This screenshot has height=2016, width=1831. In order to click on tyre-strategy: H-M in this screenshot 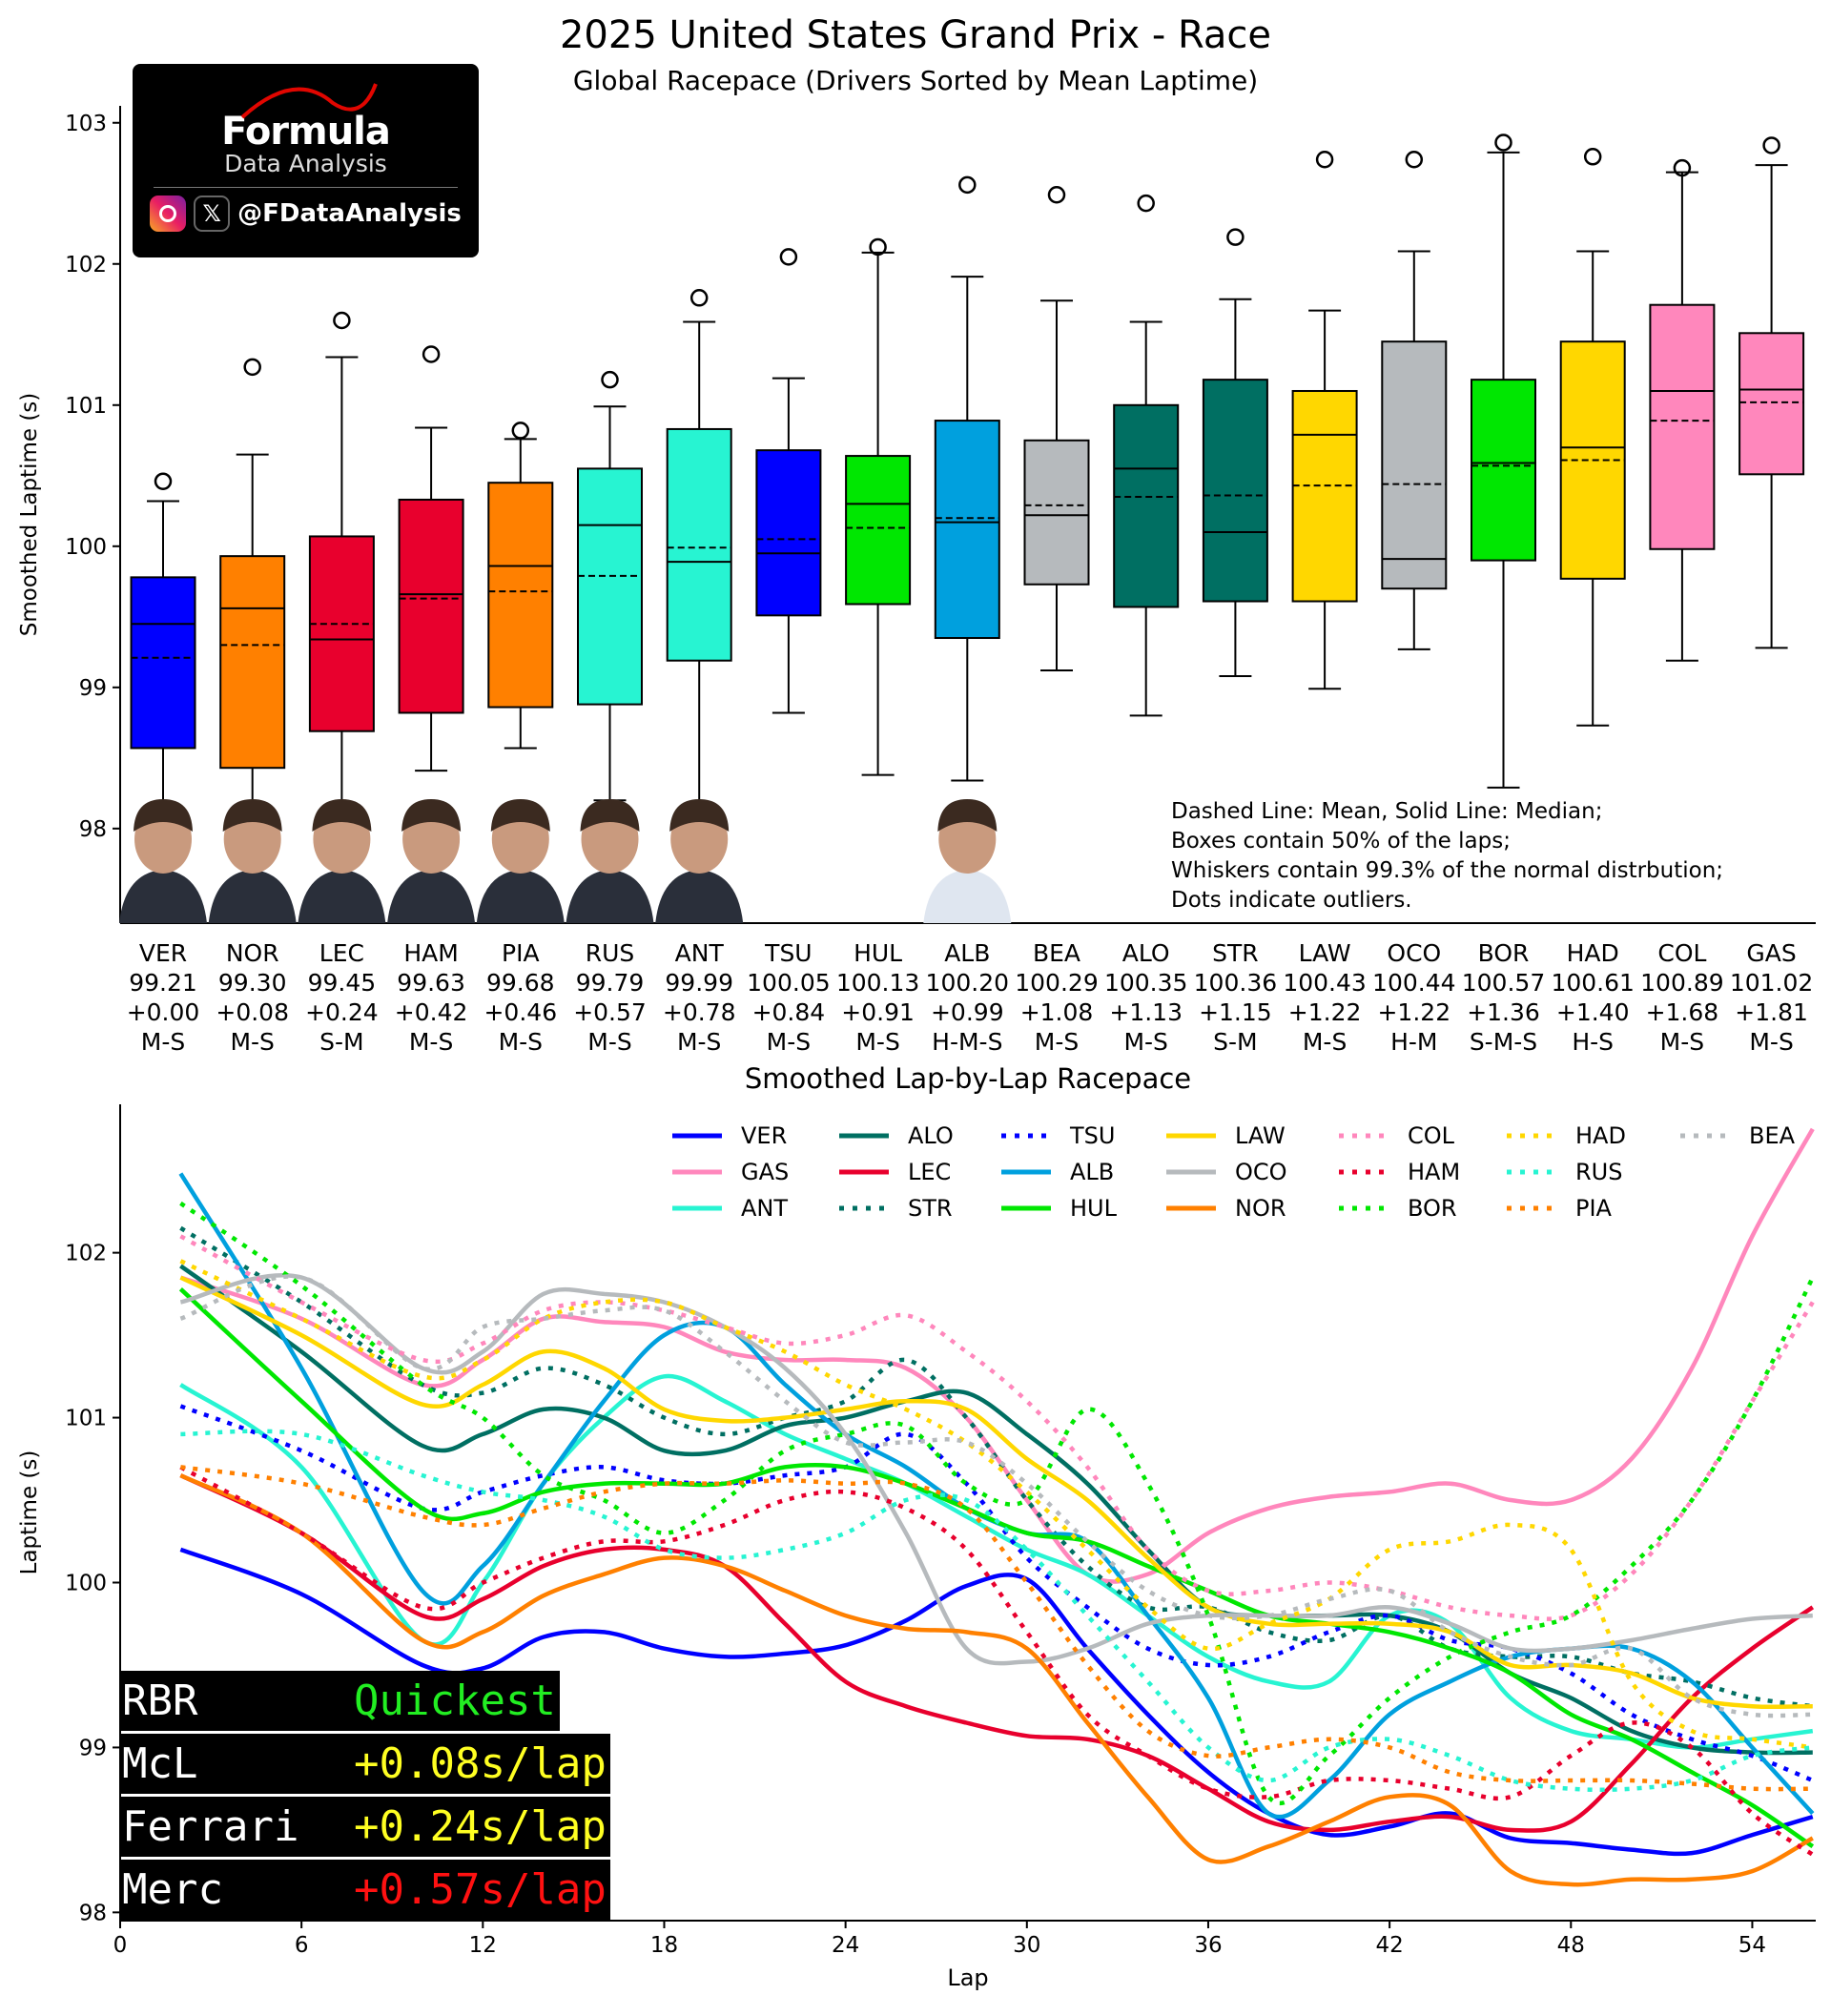, I will do `click(1413, 1042)`.